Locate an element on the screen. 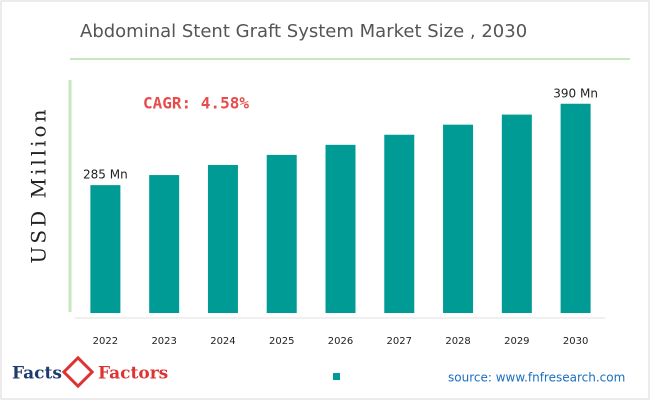 The image size is (650, 400). value-label: 390 Mn is located at coordinates (575, 93).